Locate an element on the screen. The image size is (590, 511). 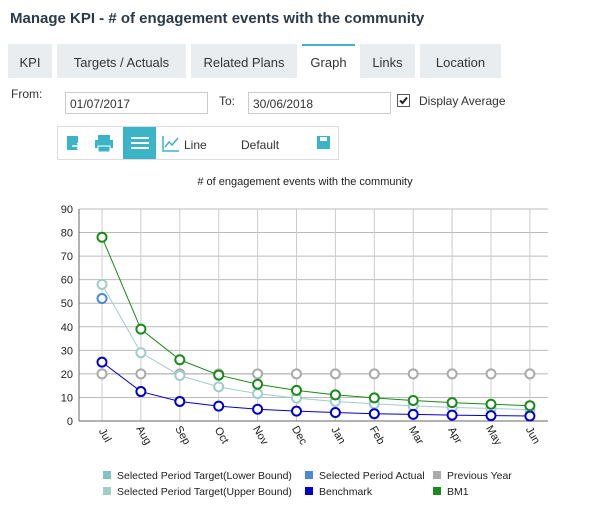
to-input: 30/06/2018 is located at coordinates (319, 103).